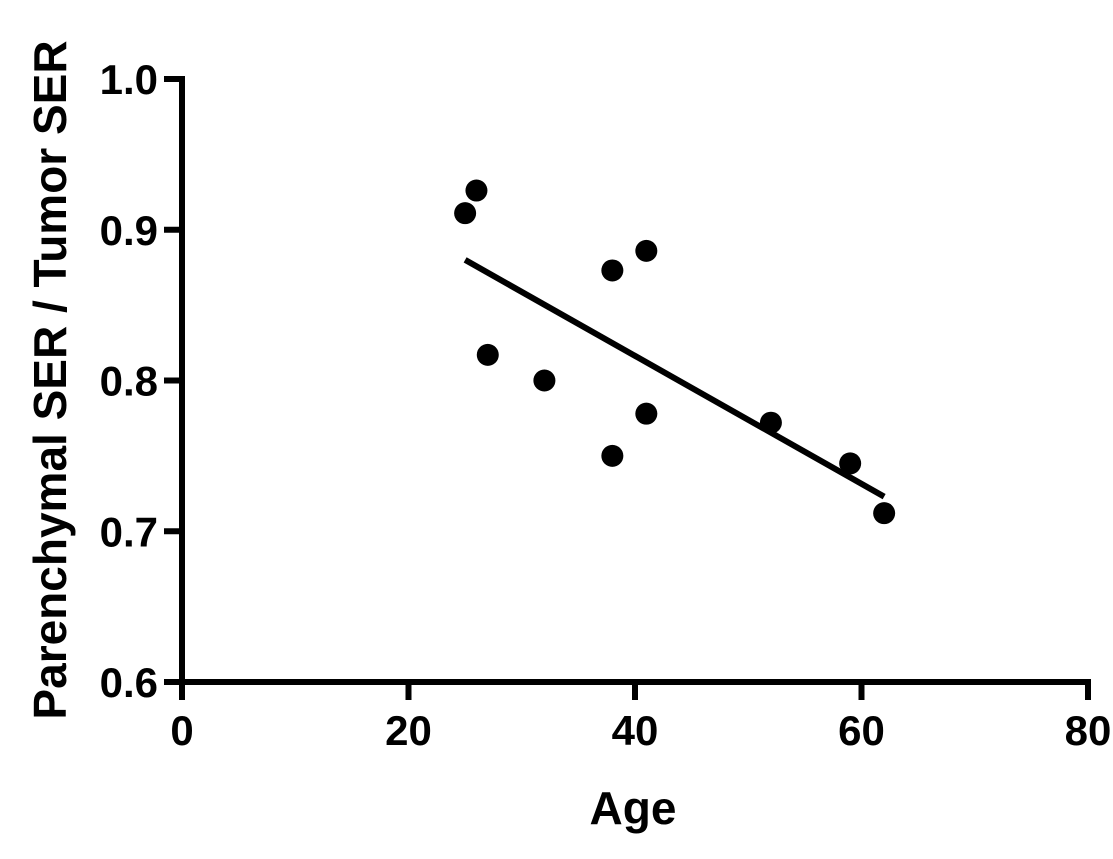 The width and height of the screenshot is (1113, 859). Describe the element at coordinates (50, 379) in the screenshot. I see `y-axis-title: Parenchymal SER / Tumor SER` at that location.